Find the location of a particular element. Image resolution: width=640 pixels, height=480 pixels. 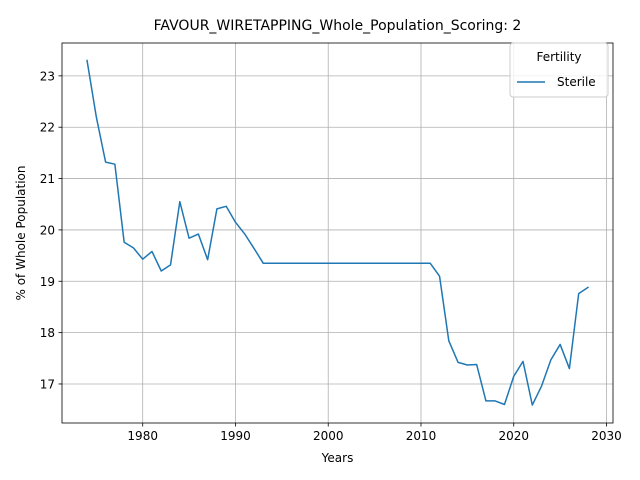

legend-label-sterile: Sterile is located at coordinates (576, 82).